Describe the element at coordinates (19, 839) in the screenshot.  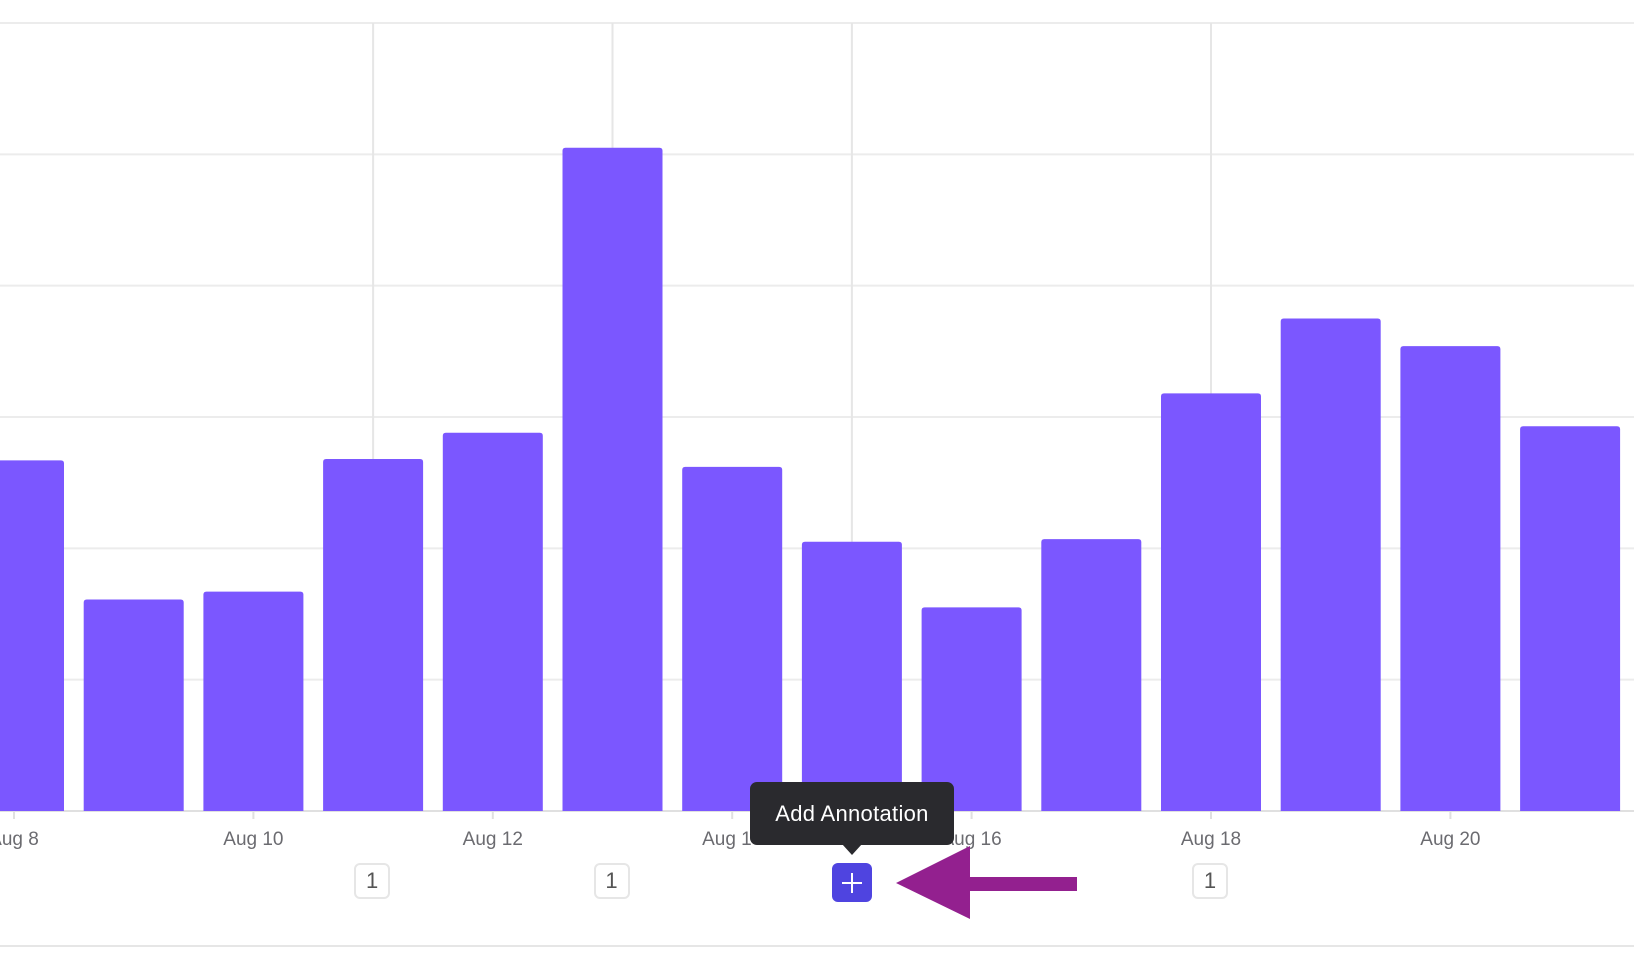
I see `x-tick-label: Aug 8` at that location.